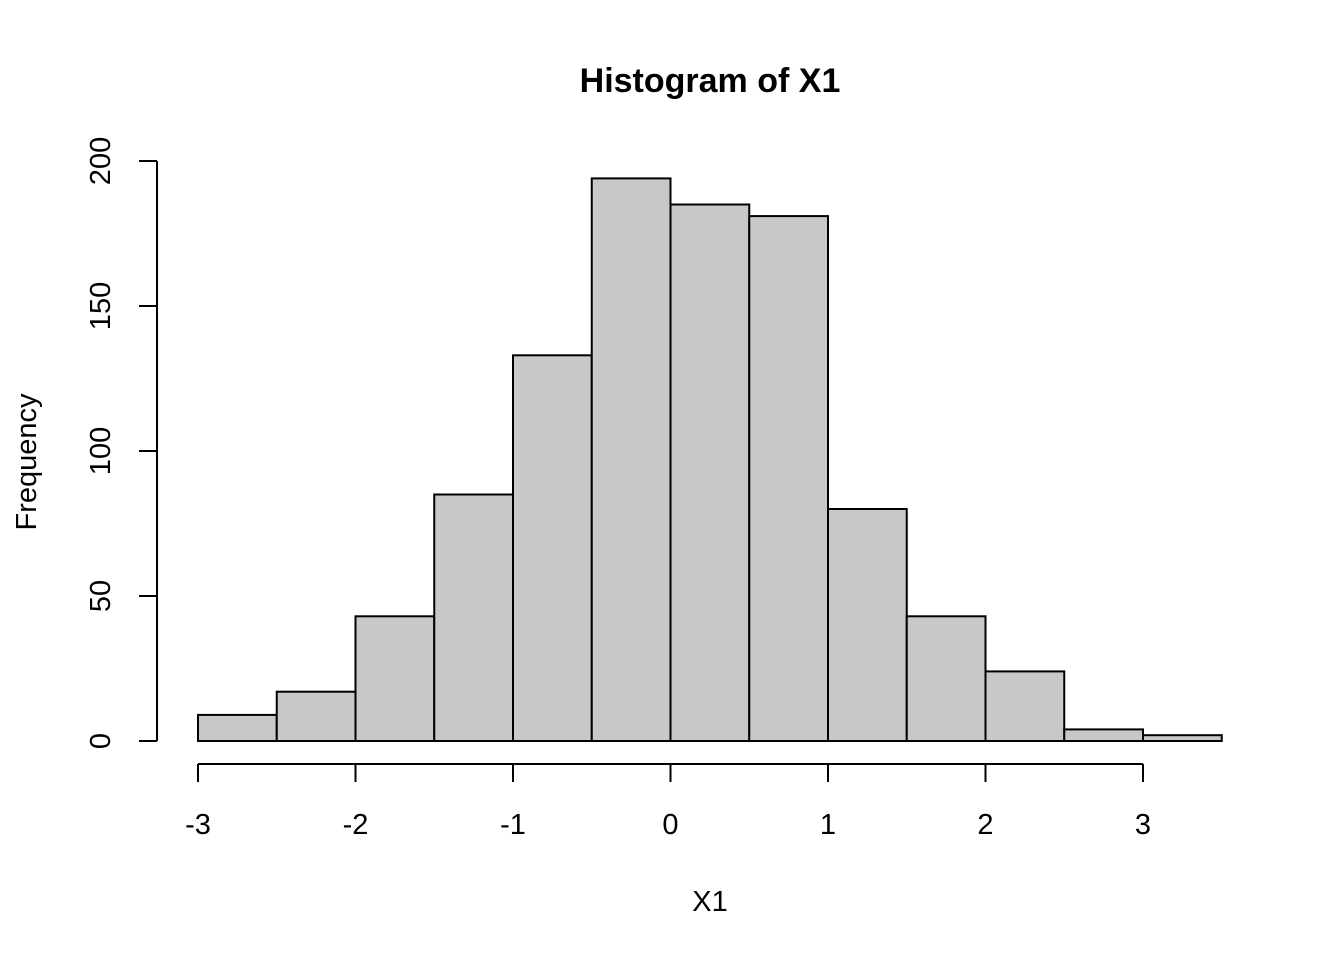 The image size is (1344, 960). What do you see at coordinates (985, 825) in the screenshot?
I see `x-tick-label: 2` at bounding box center [985, 825].